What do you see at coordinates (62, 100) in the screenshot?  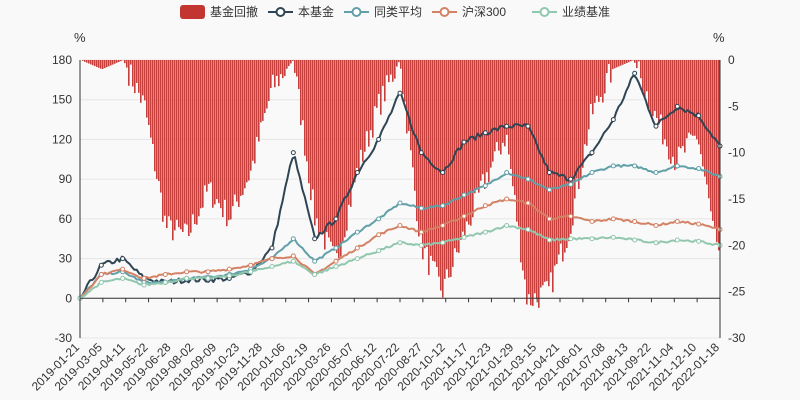 I see `y-left-tick-label: 150` at bounding box center [62, 100].